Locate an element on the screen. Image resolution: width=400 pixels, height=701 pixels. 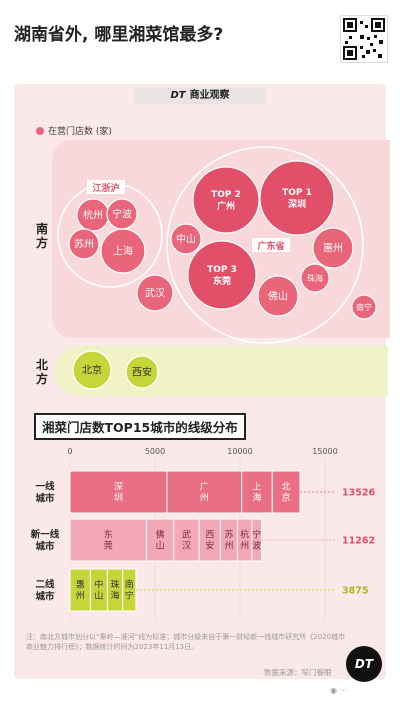
bubble-中山: 中山 is located at coordinates (186, 239).